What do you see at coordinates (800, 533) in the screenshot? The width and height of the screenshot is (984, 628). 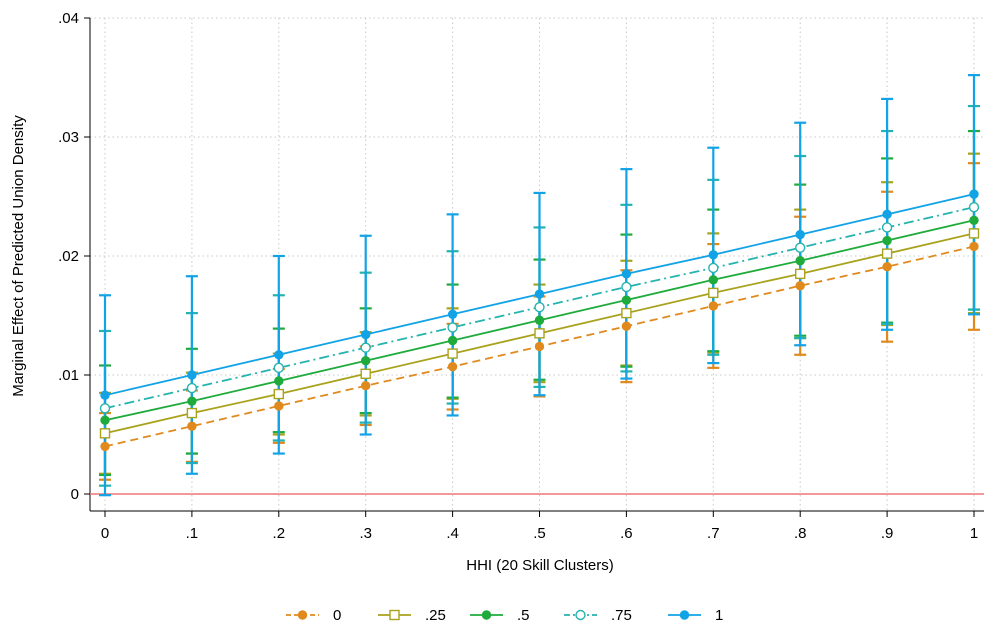 I see `x-tick-label: .8` at bounding box center [800, 533].